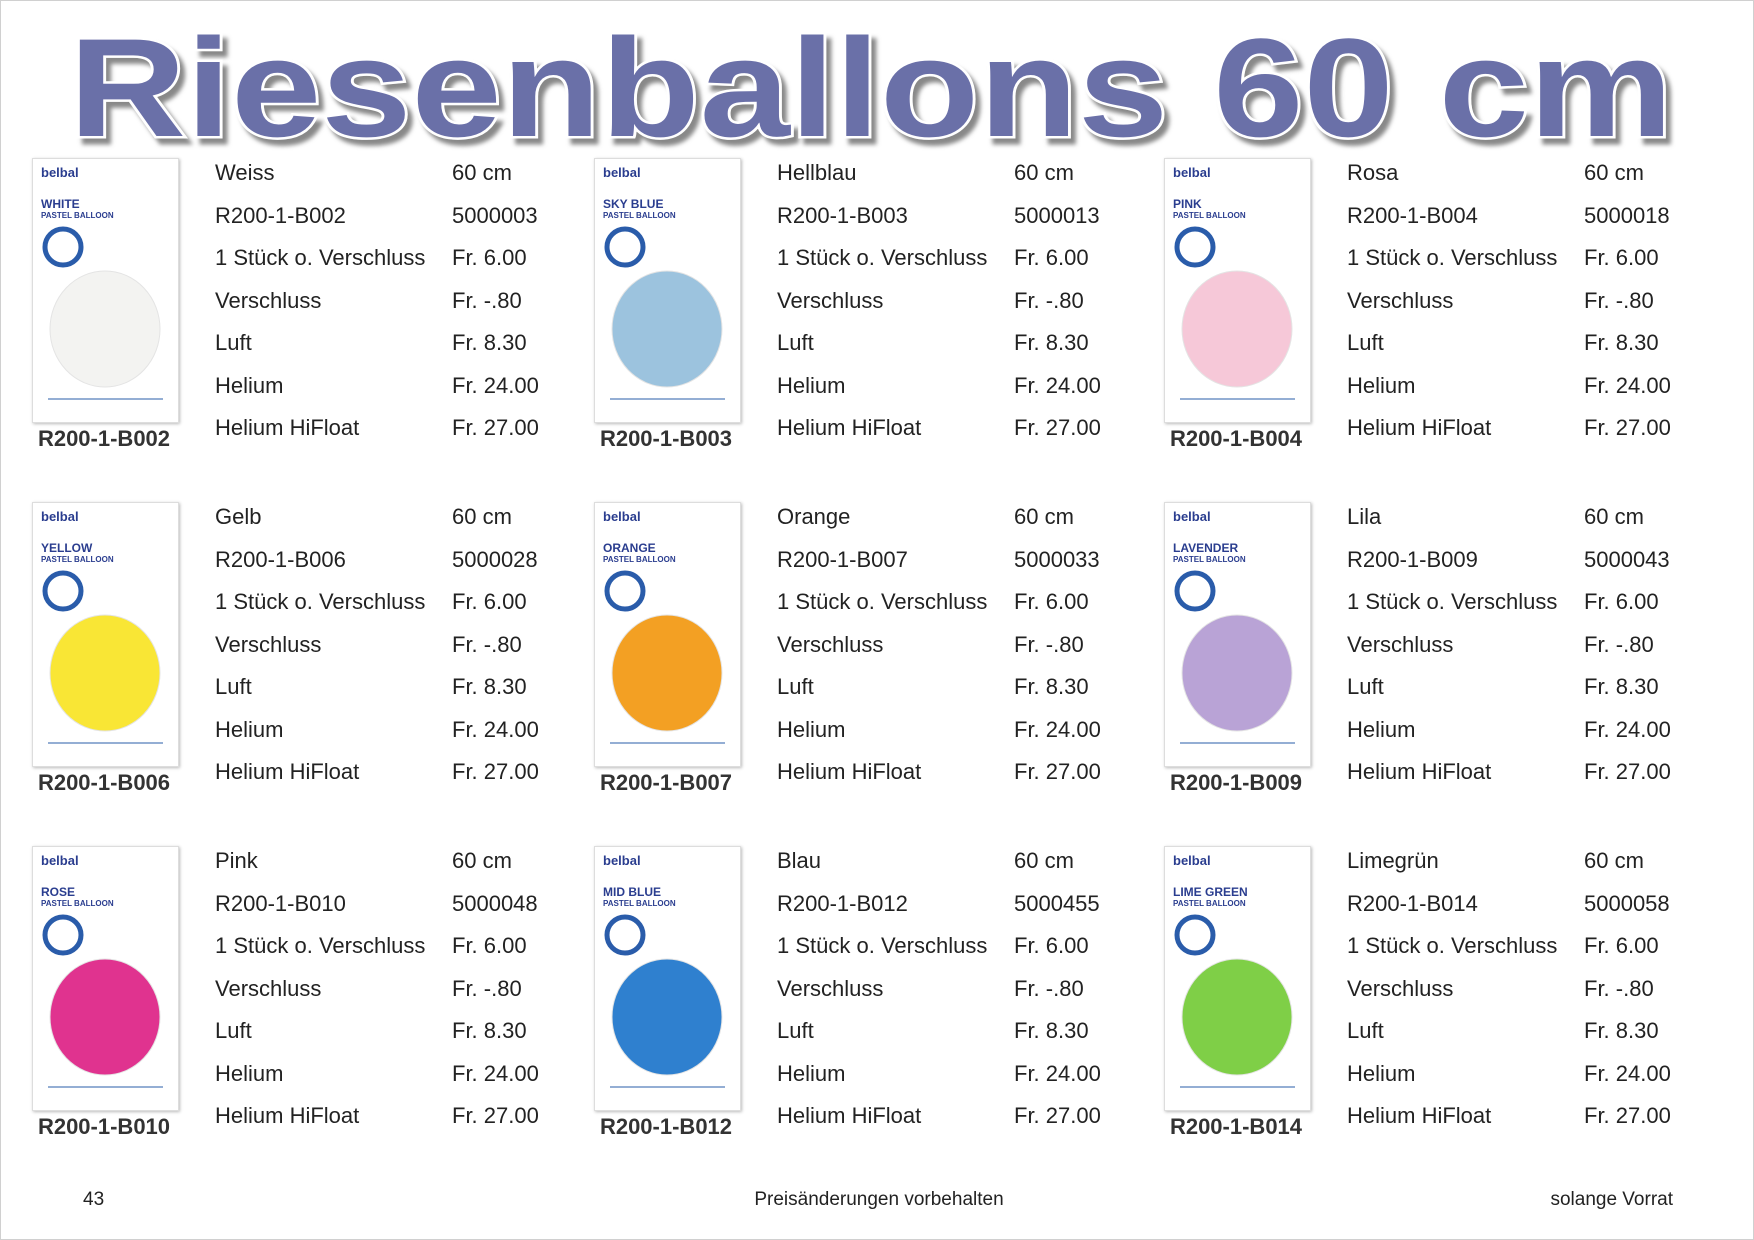  Describe the element at coordinates (842, 903) in the screenshot. I see `row-label: R200-1-B012` at that location.